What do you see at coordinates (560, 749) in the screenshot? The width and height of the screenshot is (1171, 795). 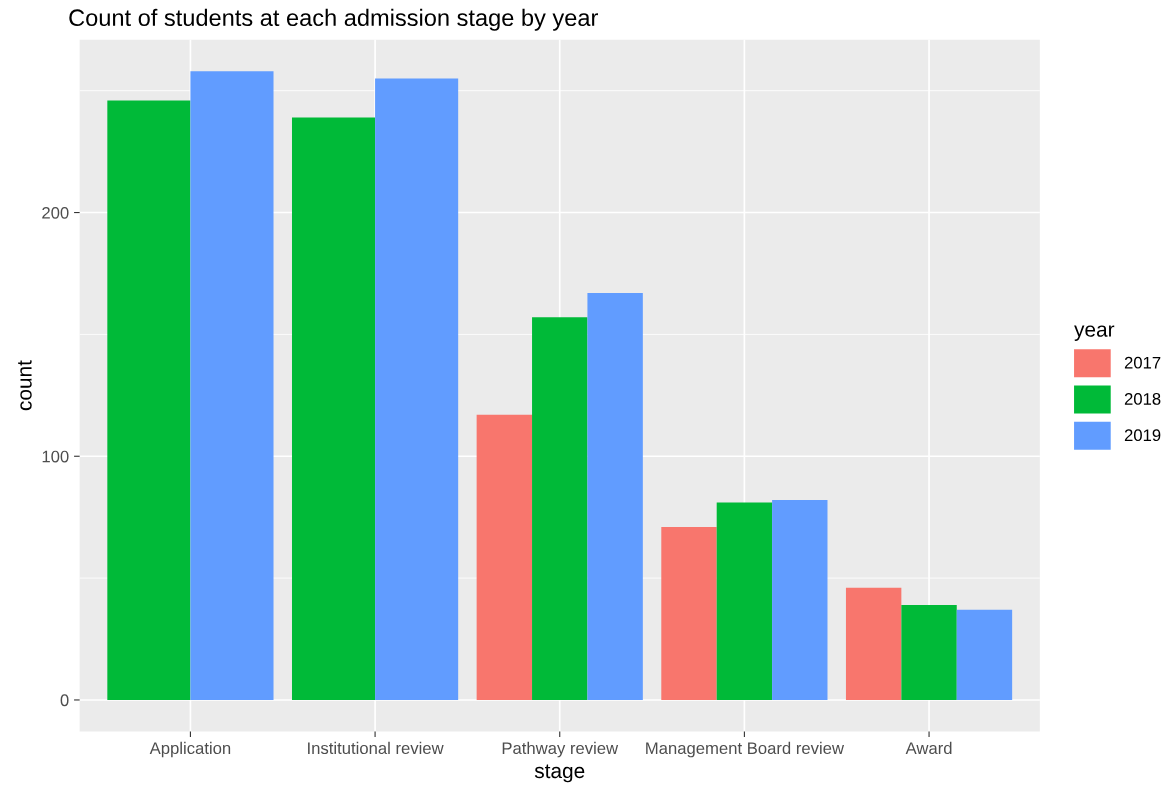 I see `x-tick-label: Pathway review` at bounding box center [560, 749].